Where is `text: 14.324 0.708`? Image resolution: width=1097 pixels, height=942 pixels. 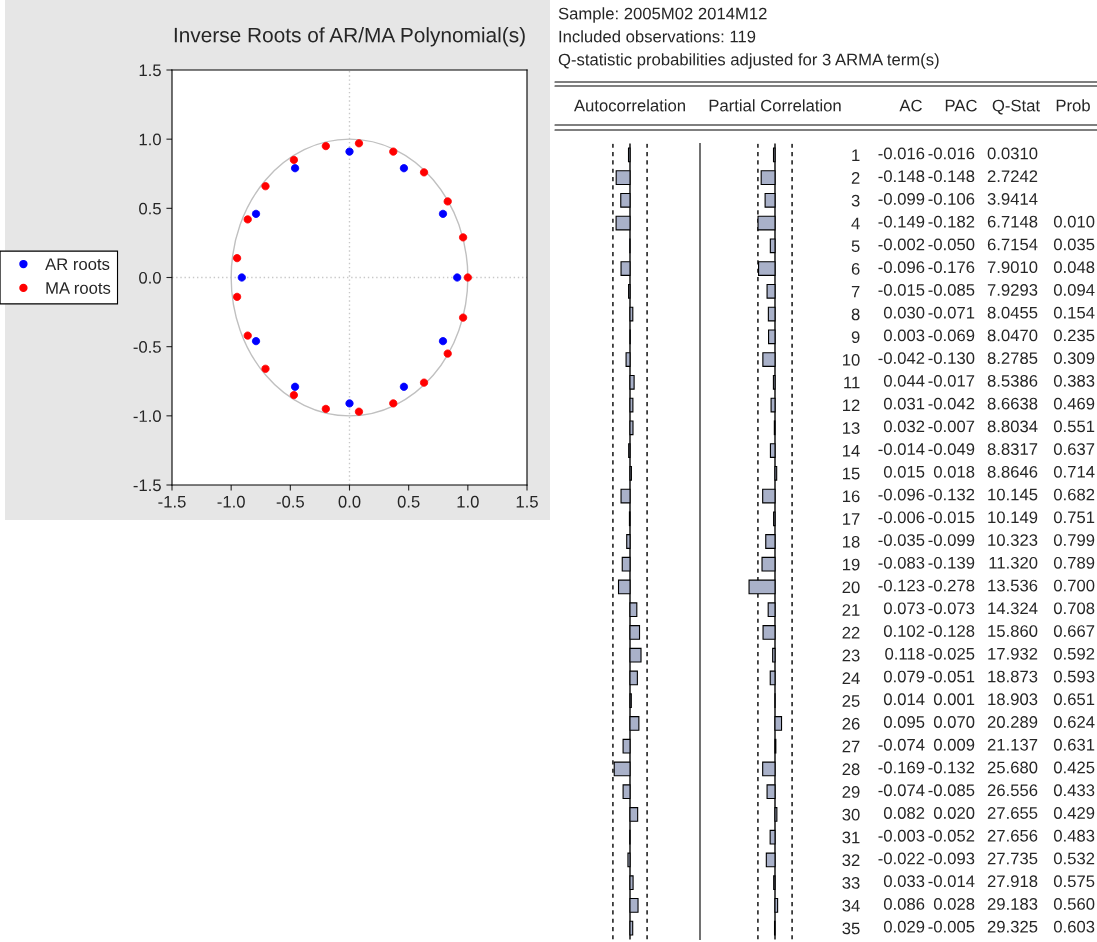
text: 14.324 0.708 is located at coordinates (1041, 608).